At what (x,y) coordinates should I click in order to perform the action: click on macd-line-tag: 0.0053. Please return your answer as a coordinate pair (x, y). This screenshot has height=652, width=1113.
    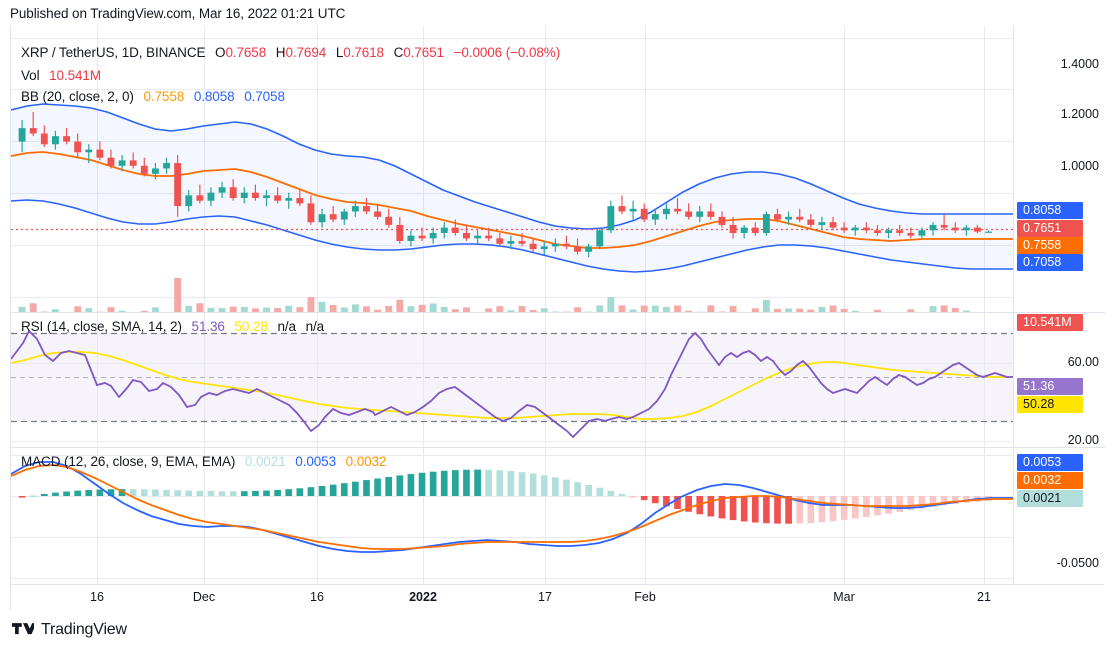
    Looking at the image, I should click on (1050, 462).